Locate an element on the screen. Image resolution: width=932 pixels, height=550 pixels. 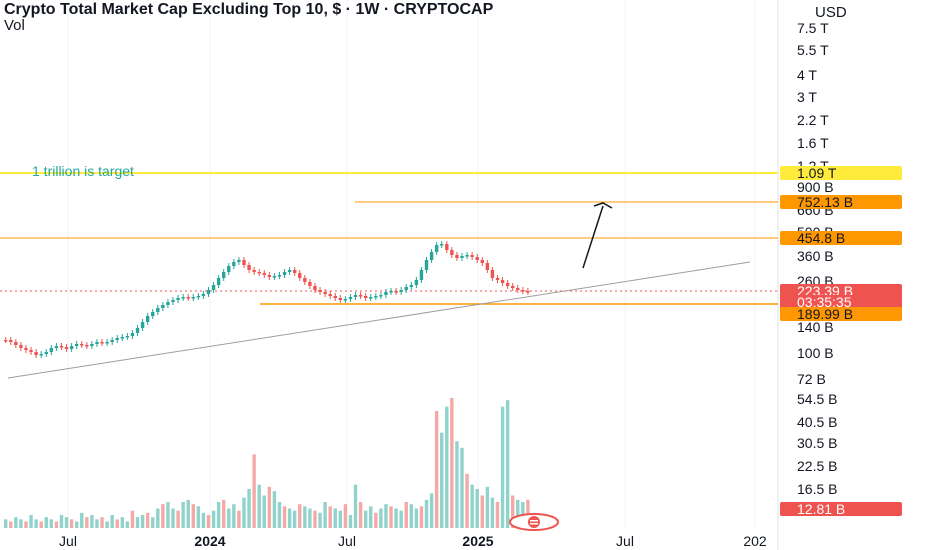
y-tick-label: 16.5 B is located at coordinates (817, 489).